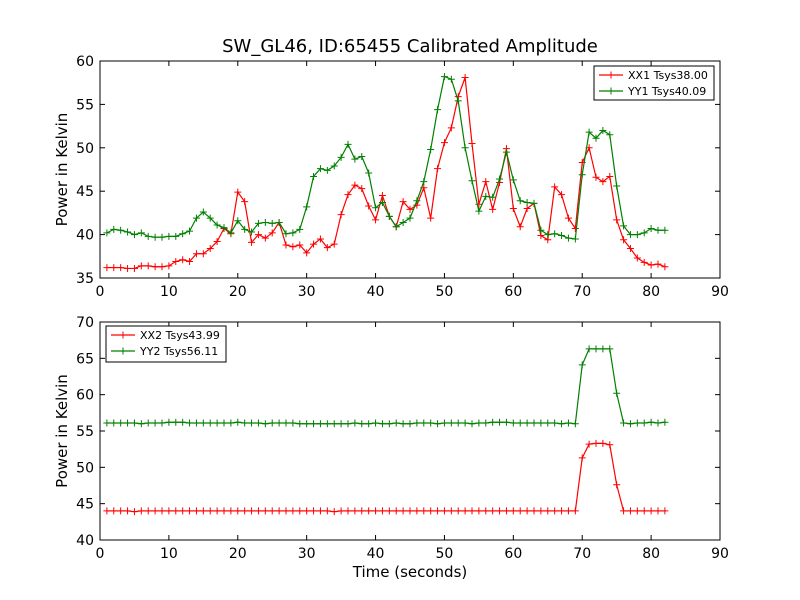  I want to click on legend-marker, so click(611, 91).